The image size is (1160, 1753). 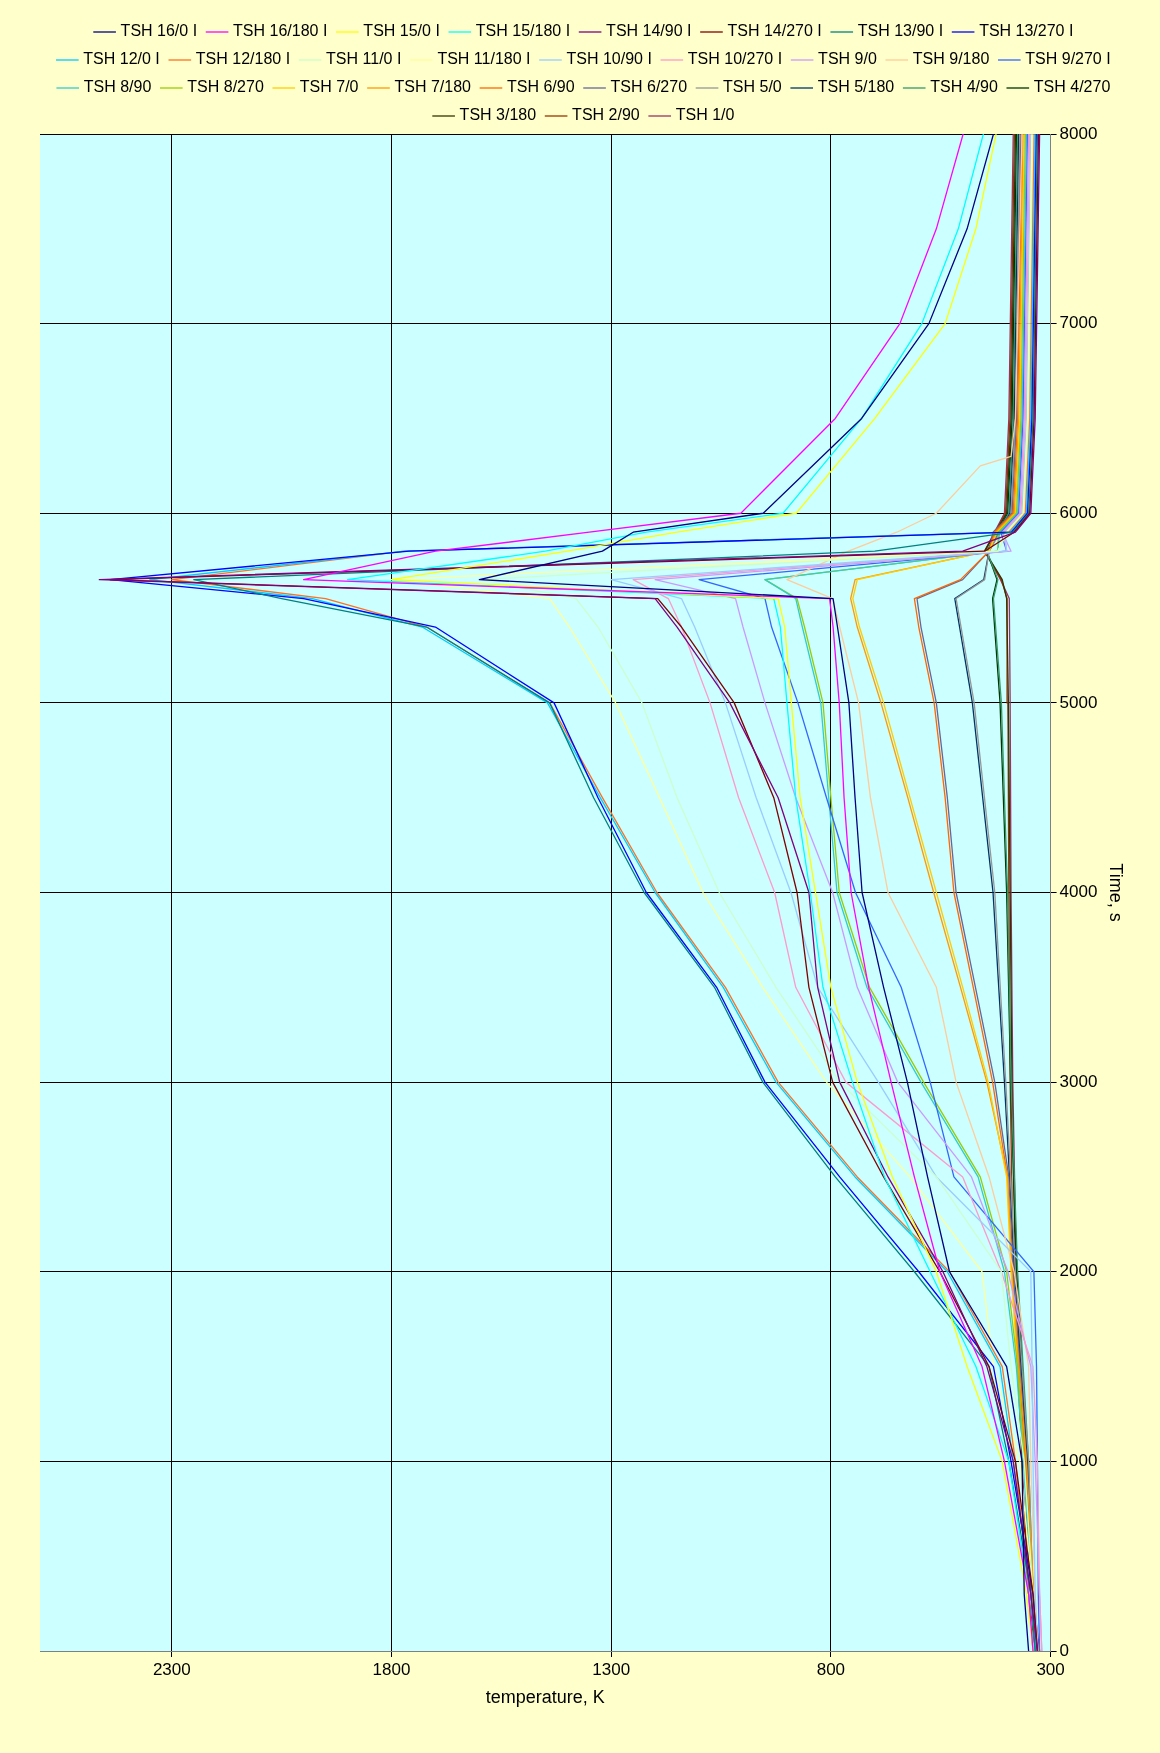 I want to click on legend-label: TSH 8/90, so click(x=117, y=87).